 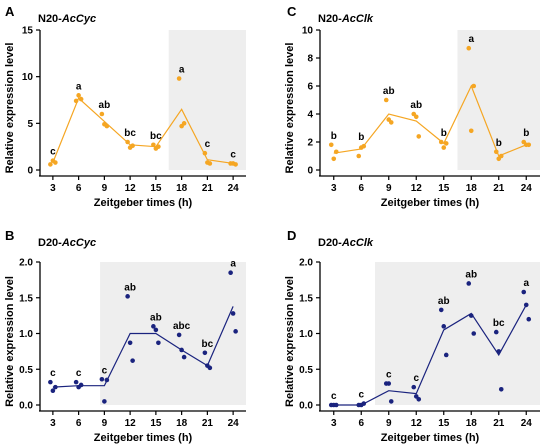 I want to click on y-tick-label: 0.5, so click(x=306, y=370).